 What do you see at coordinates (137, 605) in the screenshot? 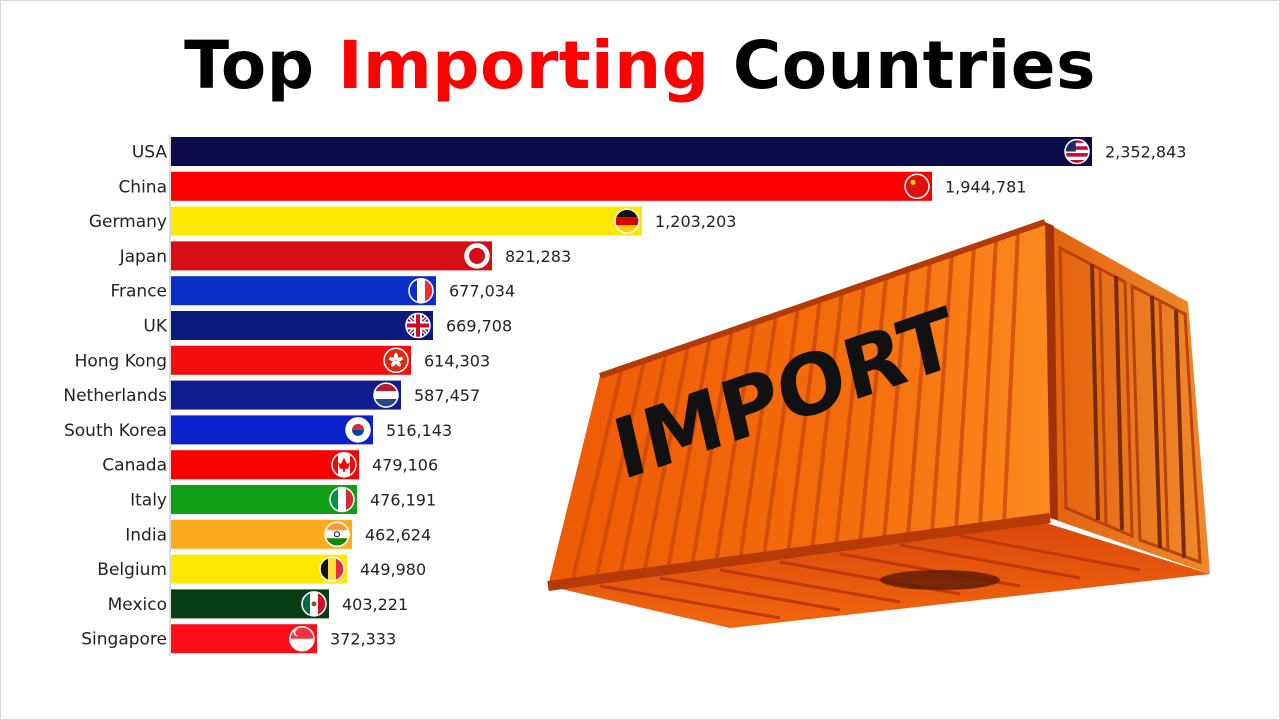
I see `category-label: Mexico` at bounding box center [137, 605].